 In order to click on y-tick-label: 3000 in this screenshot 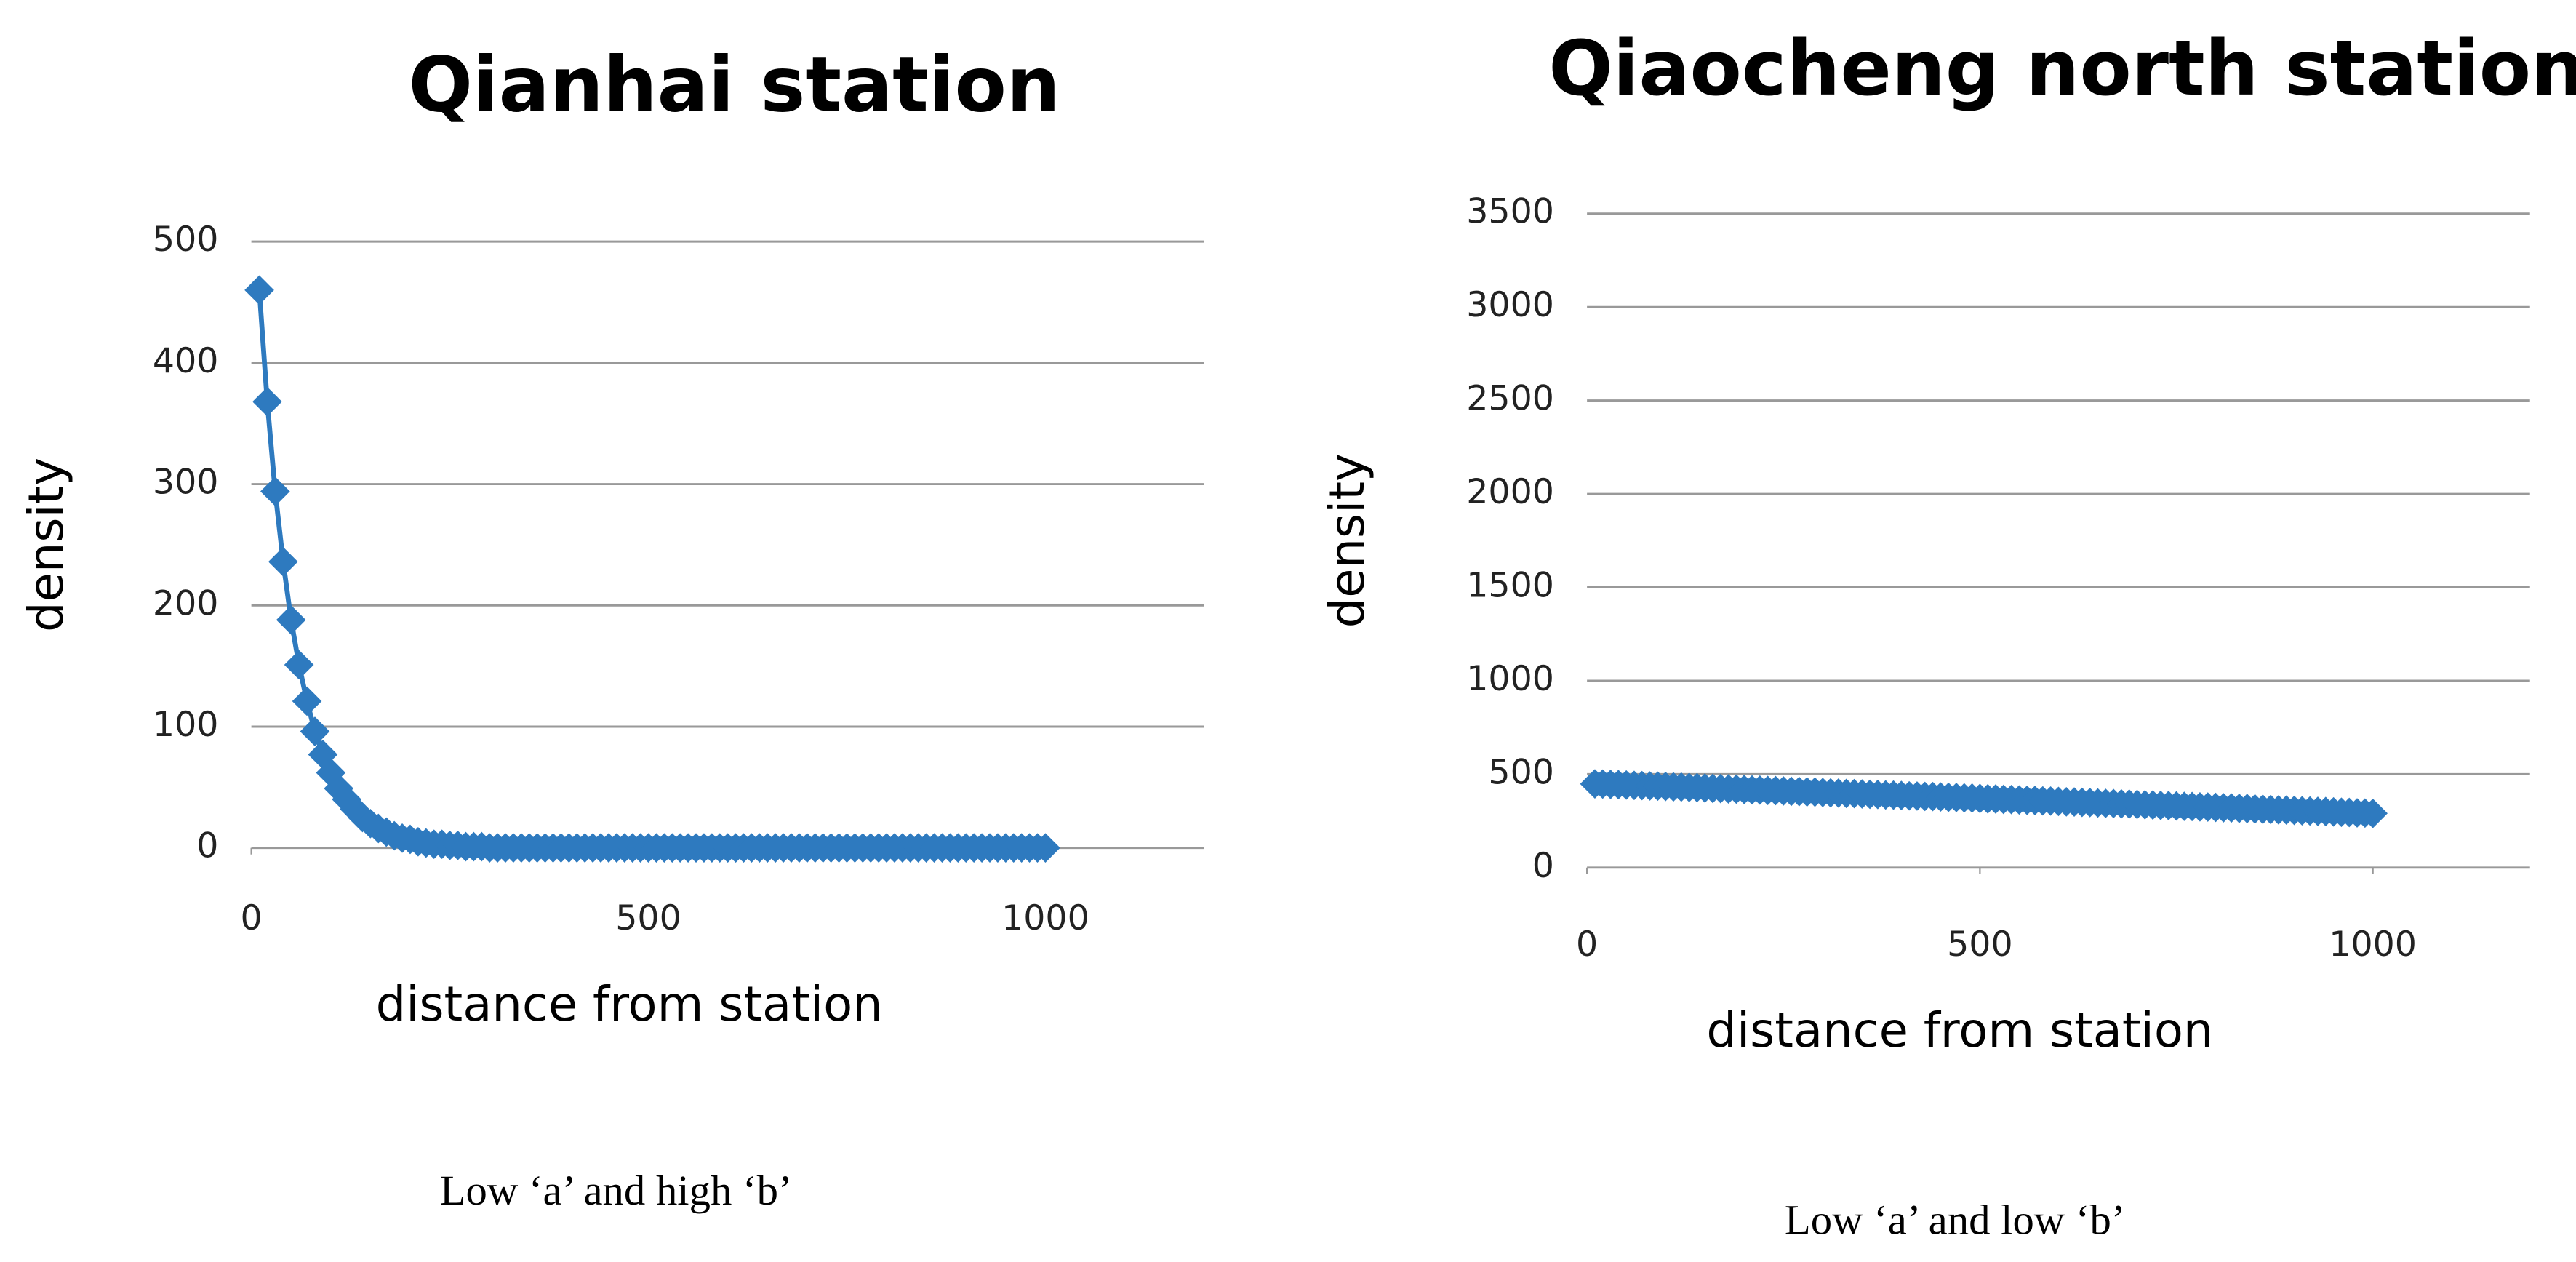, I will do `click(1510, 305)`.